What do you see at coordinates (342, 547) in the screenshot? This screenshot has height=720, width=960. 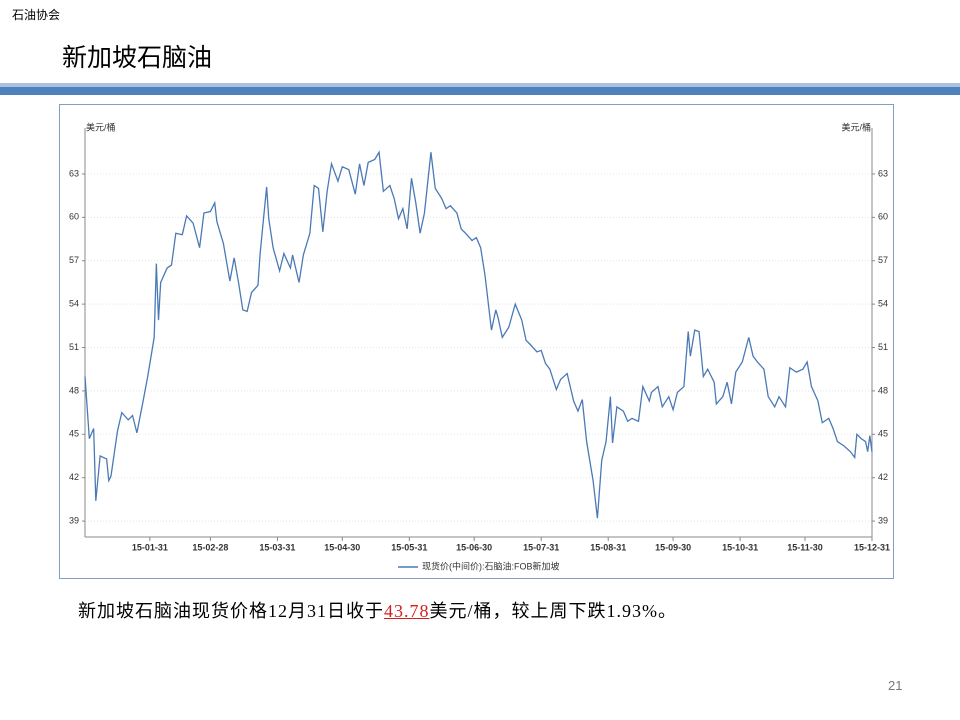 I see `x-tick-label: 15-04-30` at bounding box center [342, 547].